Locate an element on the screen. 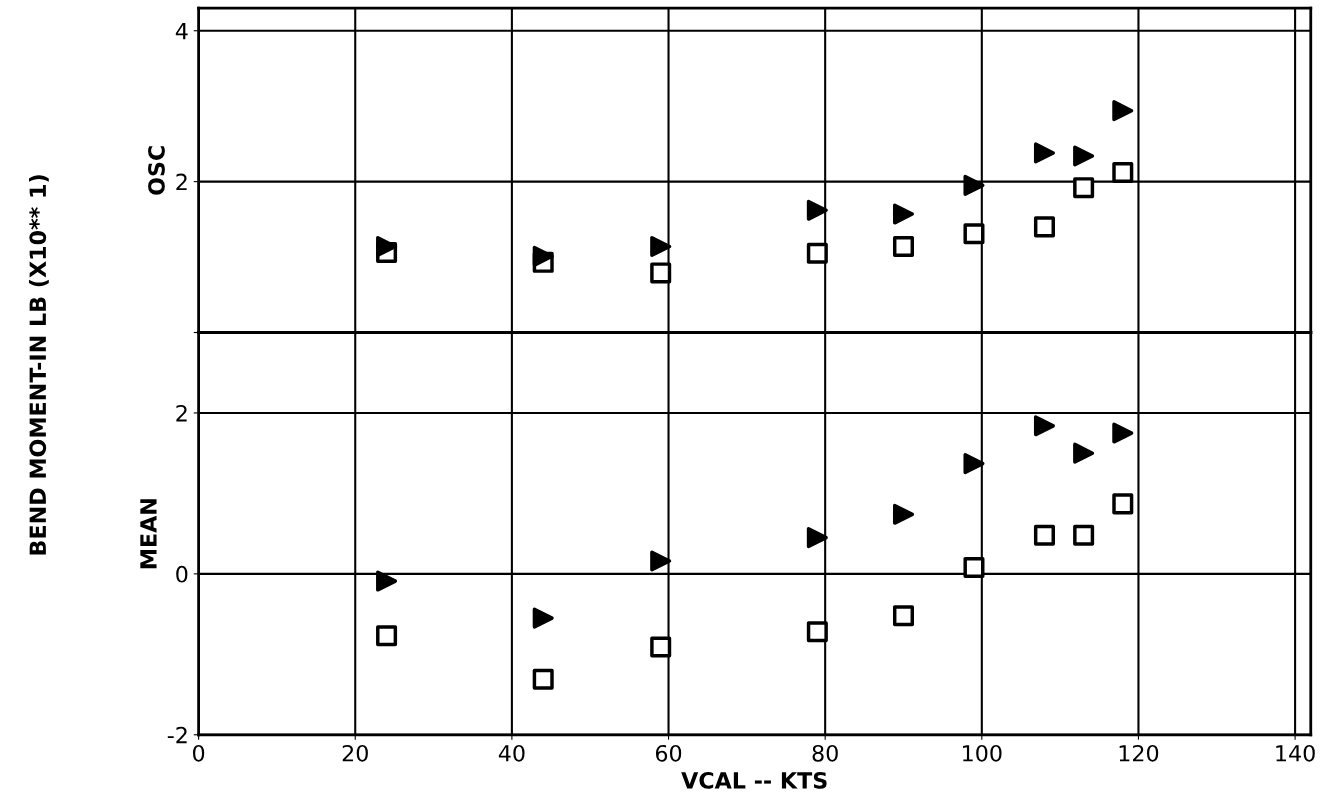 The width and height of the screenshot is (1324, 811). x-tick-label: 140 is located at coordinates (1295, 753).